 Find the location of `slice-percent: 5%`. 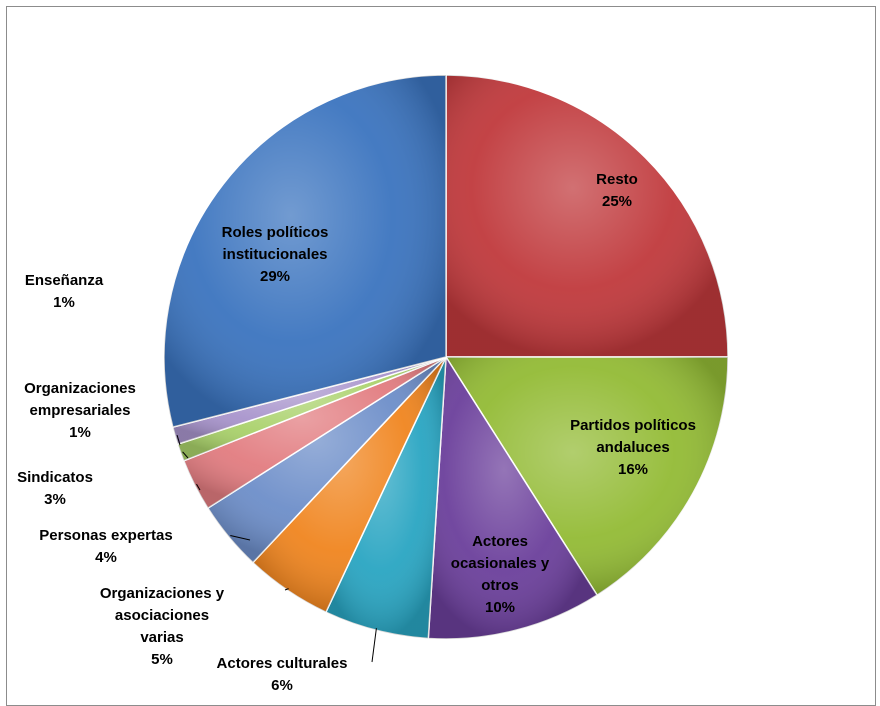

slice-percent: 5% is located at coordinates (162, 659).